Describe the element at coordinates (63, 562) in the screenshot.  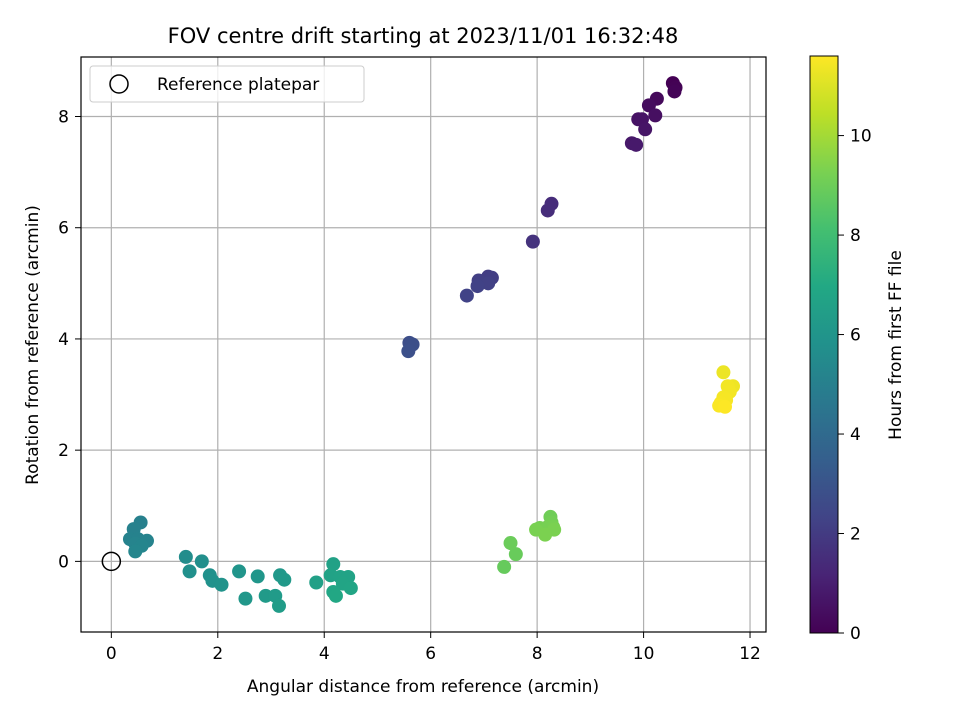
I see `y-tick-label: 0` at that location.